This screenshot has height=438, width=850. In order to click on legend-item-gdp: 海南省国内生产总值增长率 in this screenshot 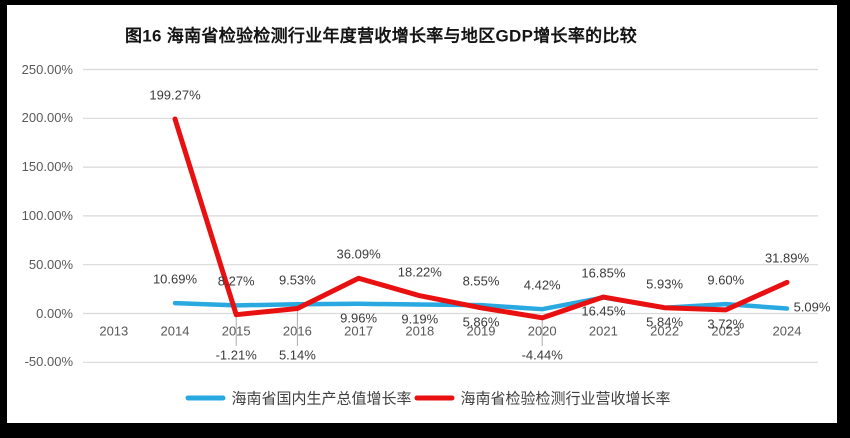, I will do `click(298, 398)`.